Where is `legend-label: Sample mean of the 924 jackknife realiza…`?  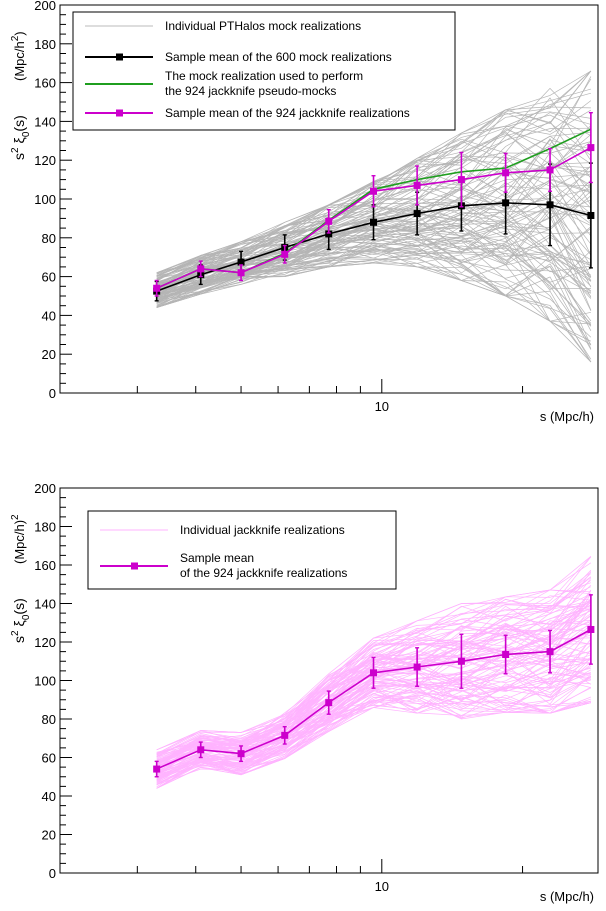
legend-label: Sample mean of the 924 jackknife realiza… is located at coordinates (287, 113).